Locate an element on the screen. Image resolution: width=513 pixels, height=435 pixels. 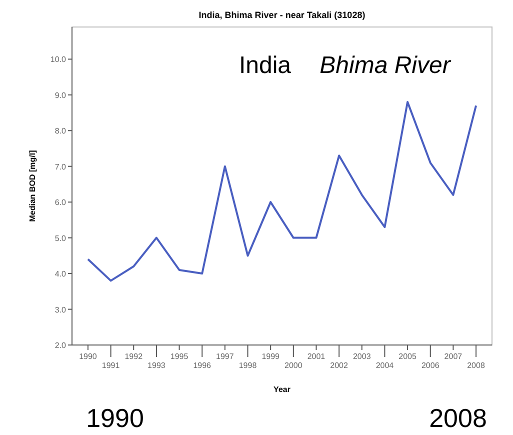
y-tick-label: 6.0 is located at coordinates (60, 203).